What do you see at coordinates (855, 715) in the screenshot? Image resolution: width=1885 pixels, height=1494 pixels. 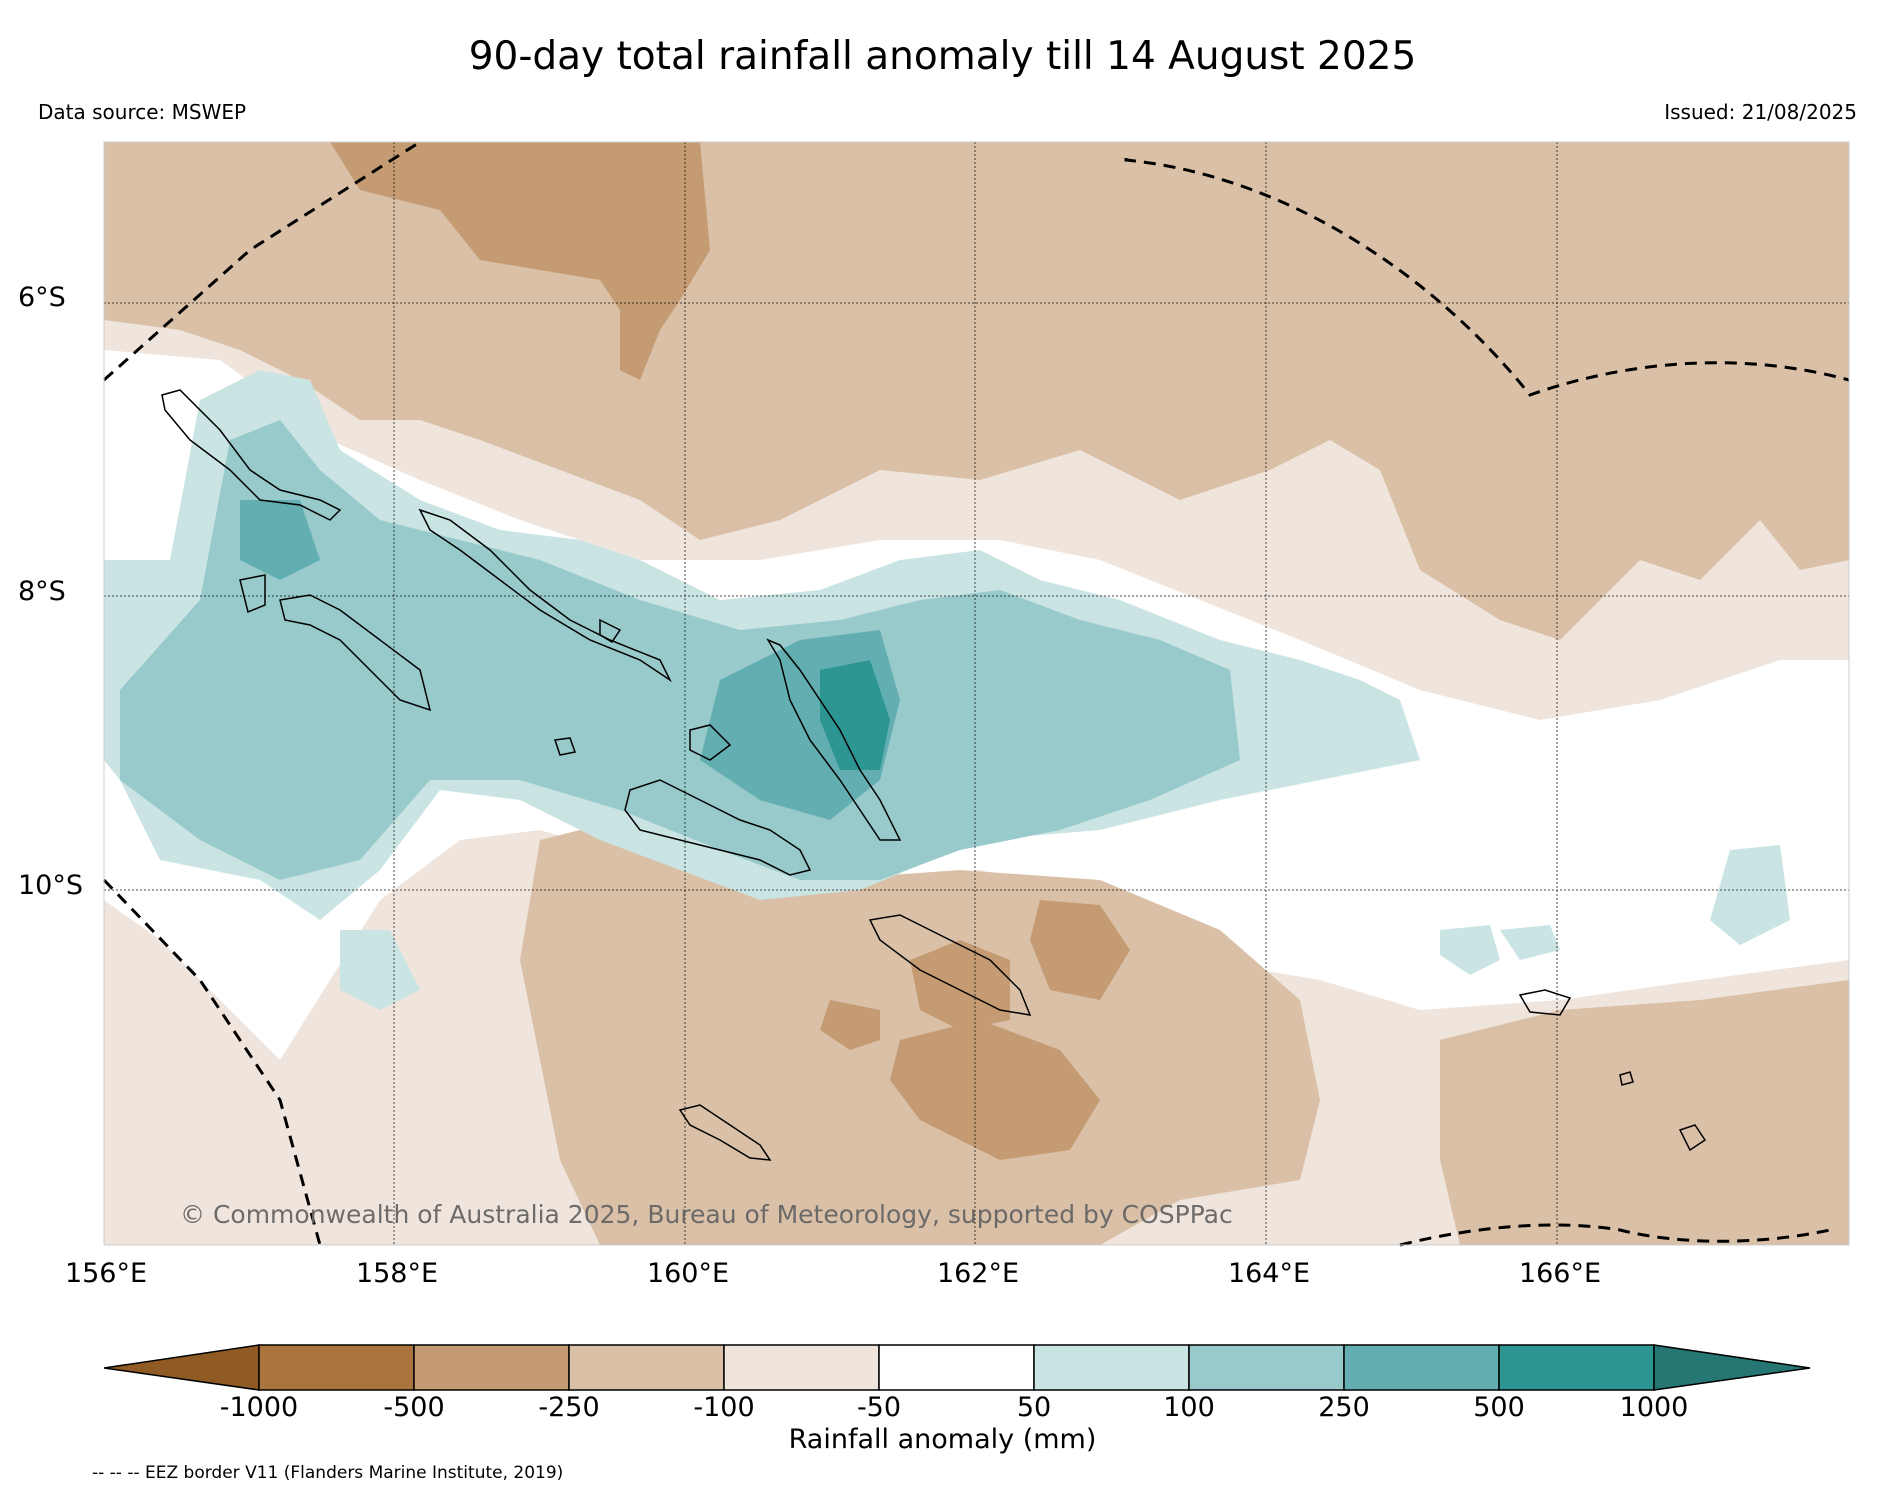 I see `wet-max` at bounding box center [855, 715].